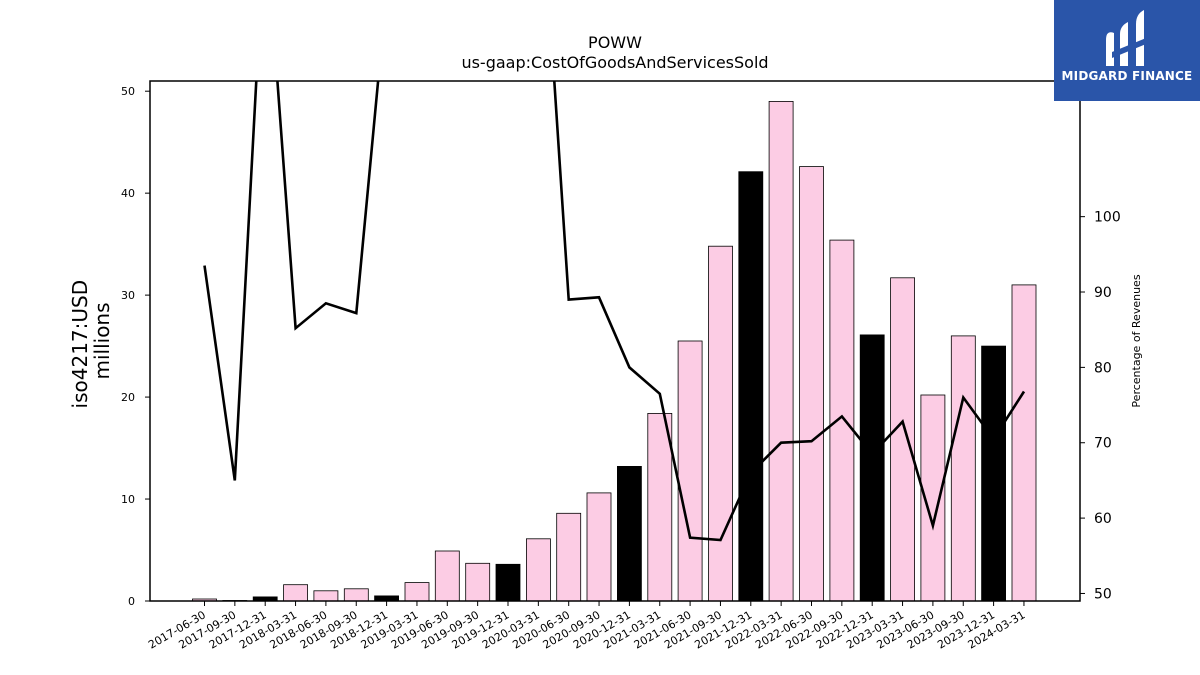  Describe the element at coordinates (614, 62) in the screenshot. I see `chart-subtitle: us-gaap:CostOfGoodsAndServicesSold` at that location.